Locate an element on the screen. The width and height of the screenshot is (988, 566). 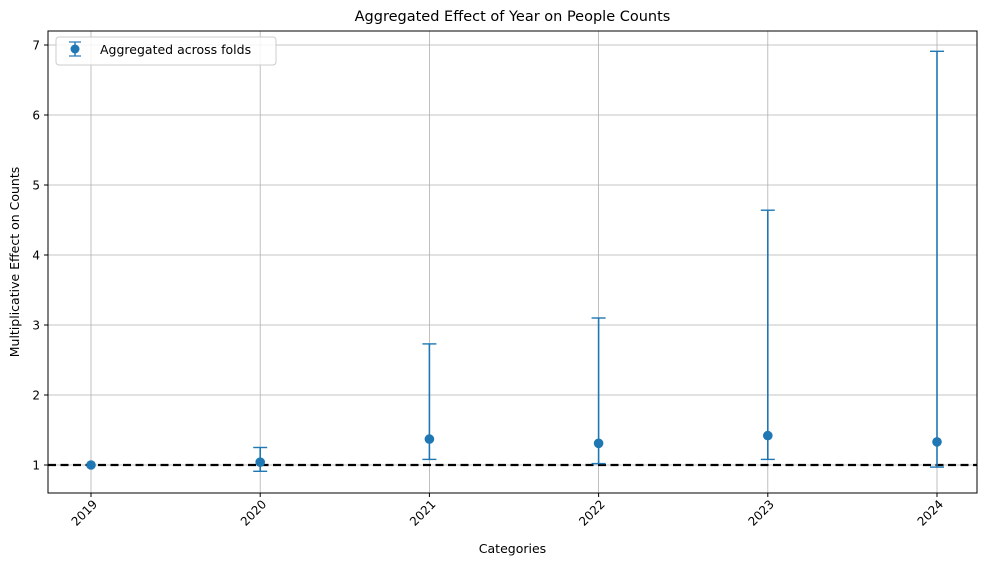
legend: Aggregated across folds is located at coordinates (166, 51).